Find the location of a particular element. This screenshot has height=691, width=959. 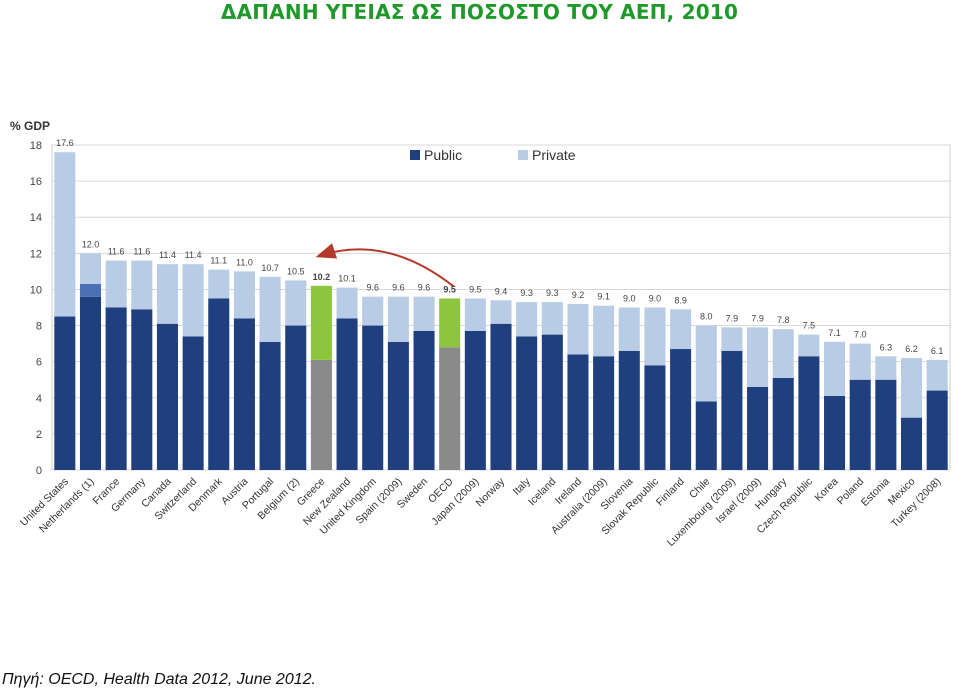

total-value-label: 10.5 is located at coordinates (296, 271).